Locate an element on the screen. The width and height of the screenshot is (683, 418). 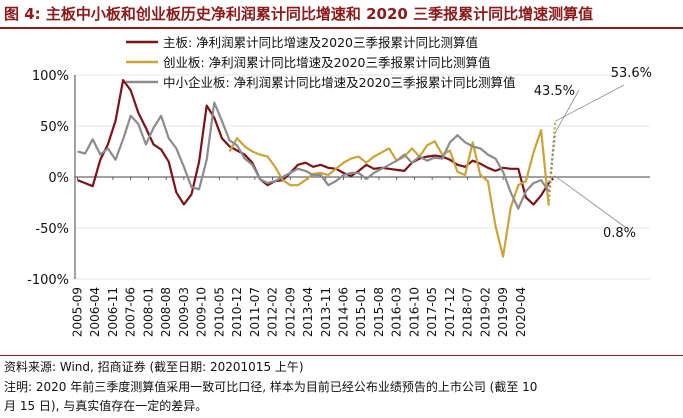
projections: 0.8% 53.6% 43.5% is located at coordinates (593, 153).